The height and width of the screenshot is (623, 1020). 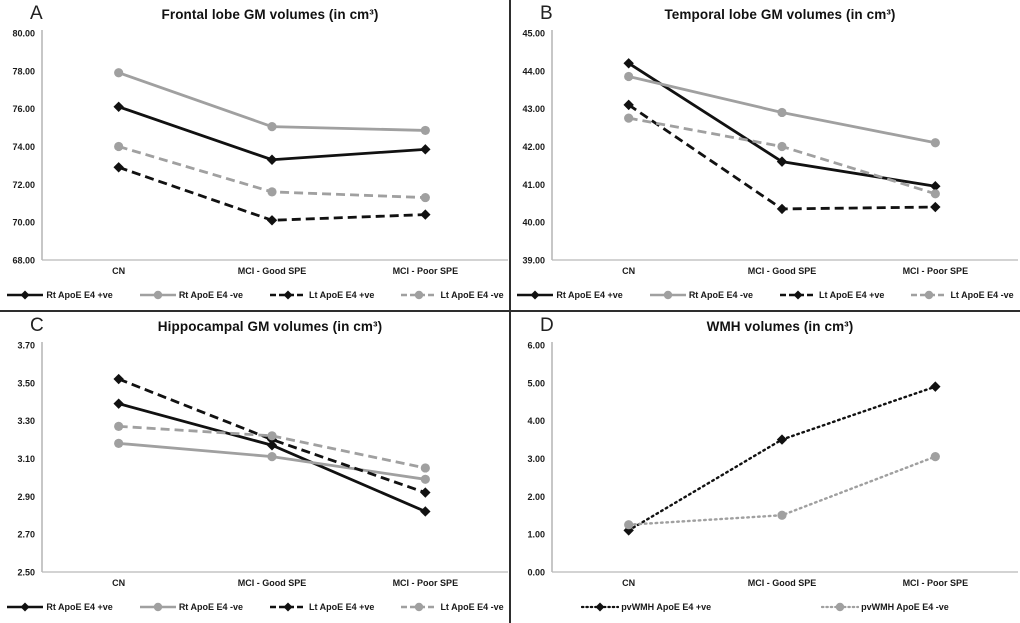 I want to click on legend-label: pvWMH ApoE E4 +ve, so click(x=666, y=607).